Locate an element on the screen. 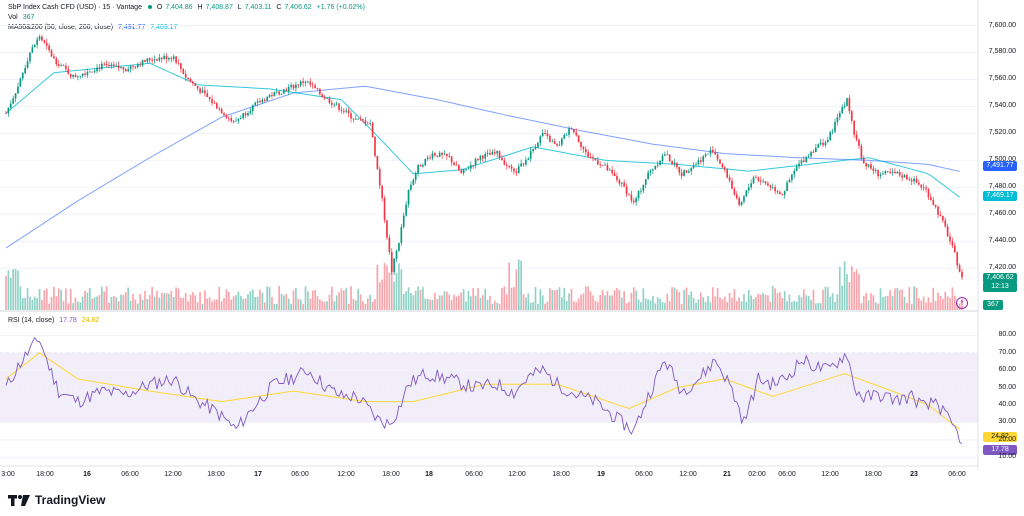 This screenshot has height=516, width=1024. time-tick-label: 12:00 is located at coordinates (173, 474).